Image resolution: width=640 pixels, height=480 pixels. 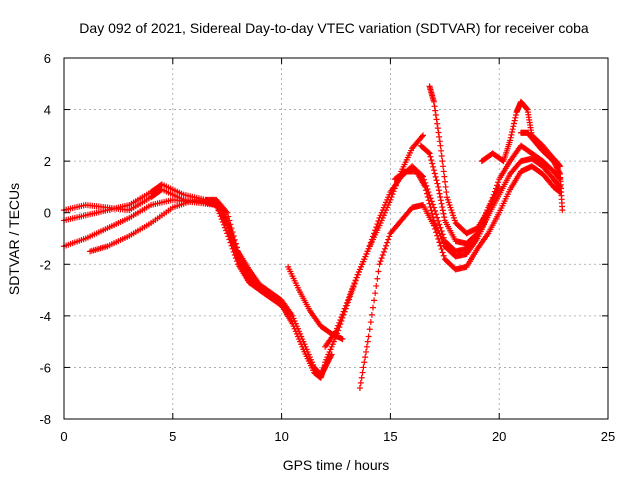 I want to click on x-tick-label: 0, so click(x=63, y=436).